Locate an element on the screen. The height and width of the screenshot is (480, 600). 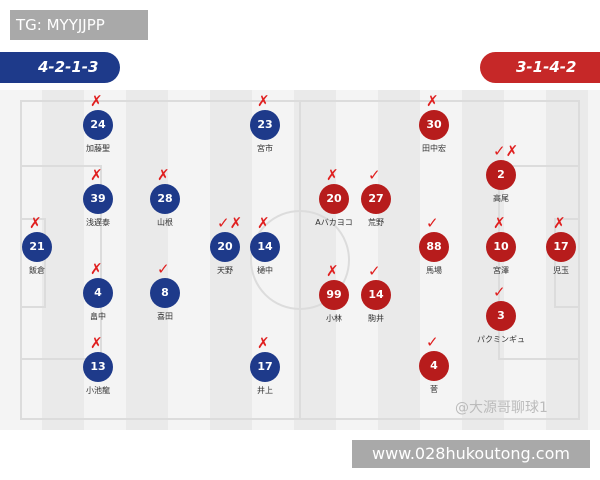
player-blue: ✗ 4 畠中 is located at coordinates (98, 291).